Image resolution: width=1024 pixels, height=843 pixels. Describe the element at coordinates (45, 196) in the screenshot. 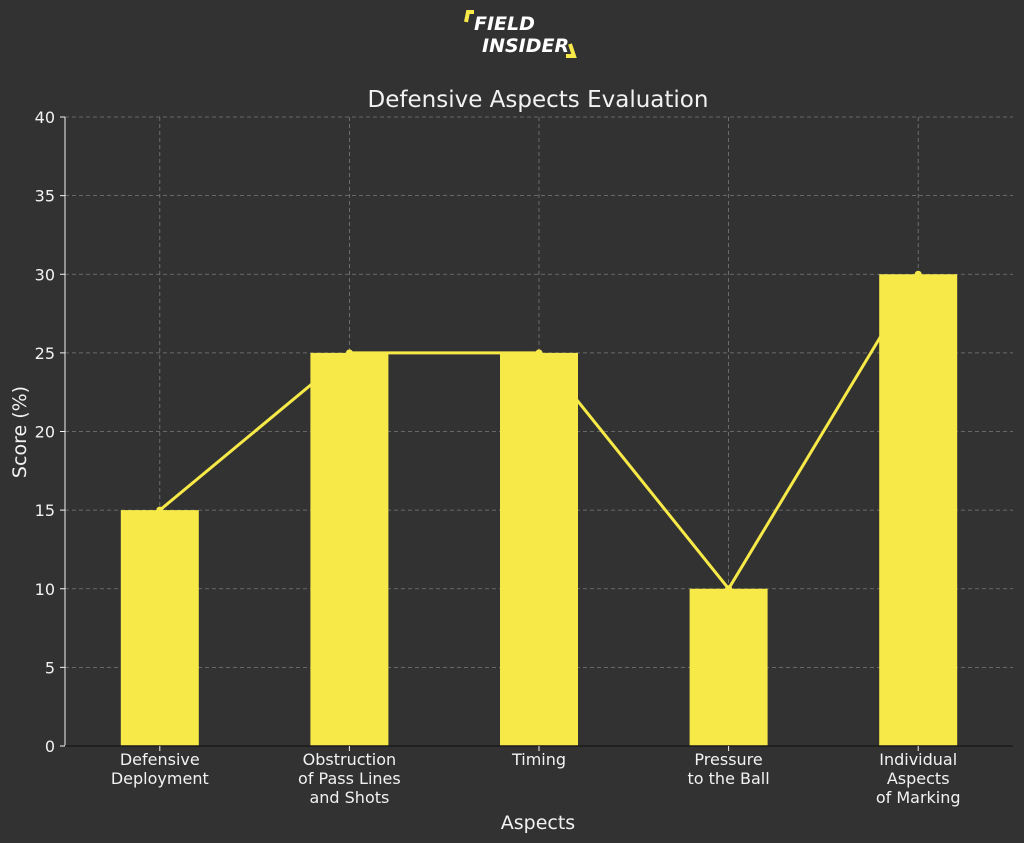

I see `y-tick-label: 35` at that location.